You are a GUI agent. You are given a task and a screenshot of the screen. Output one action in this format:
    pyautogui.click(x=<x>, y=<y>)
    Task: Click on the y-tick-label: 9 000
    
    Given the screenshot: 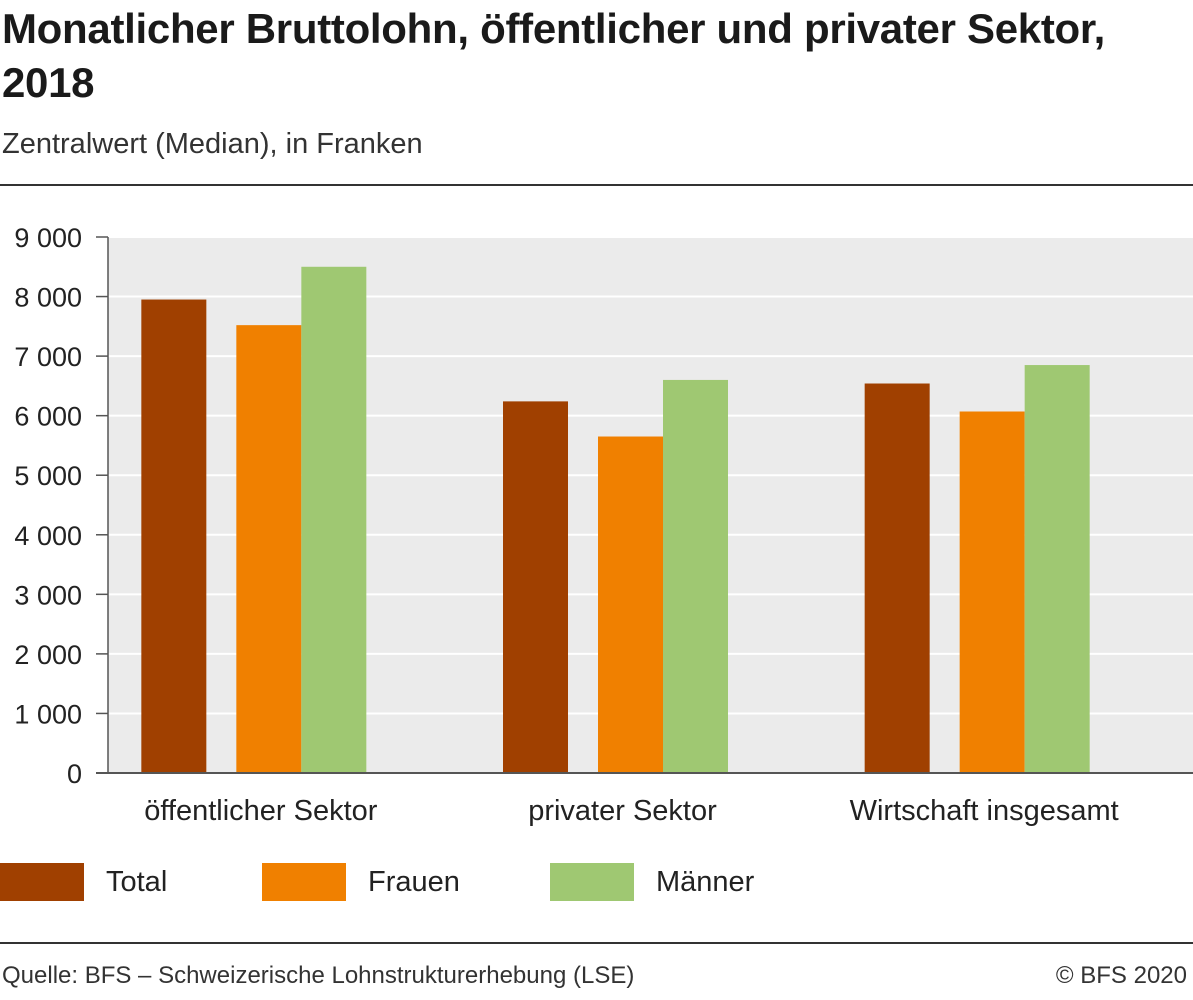 What is the action you would take?
    pyautogui.click(x=48, y=238)
    